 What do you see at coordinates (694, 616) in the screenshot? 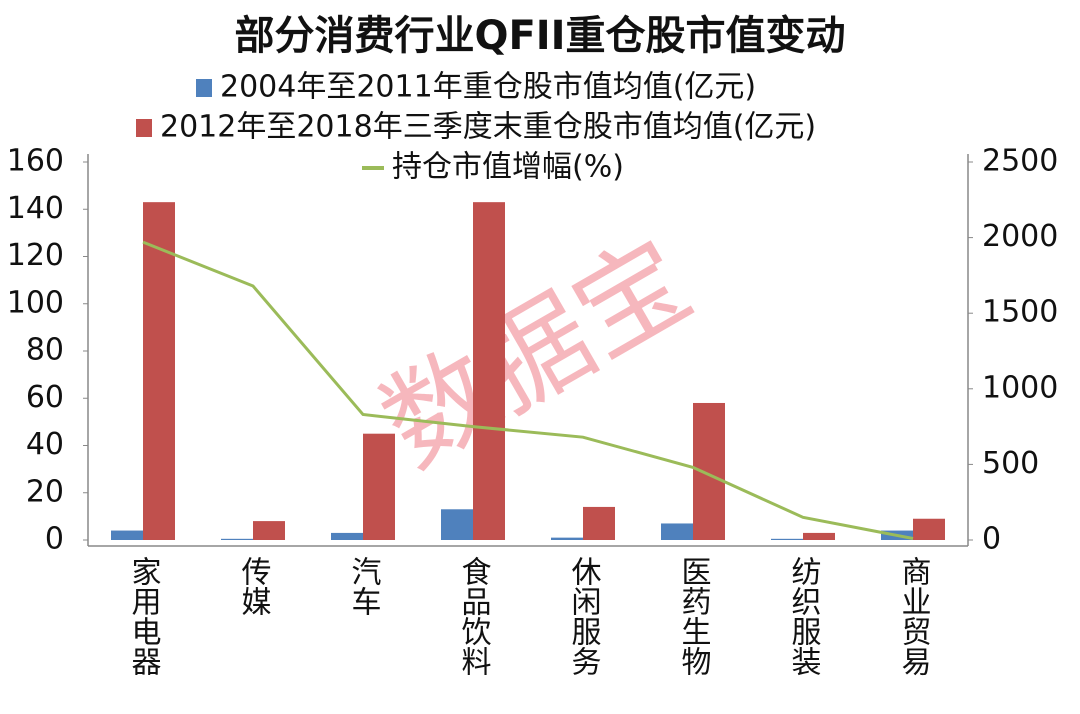
I see `x-tick-label: 医药生物` at bounding box center [694, 616].